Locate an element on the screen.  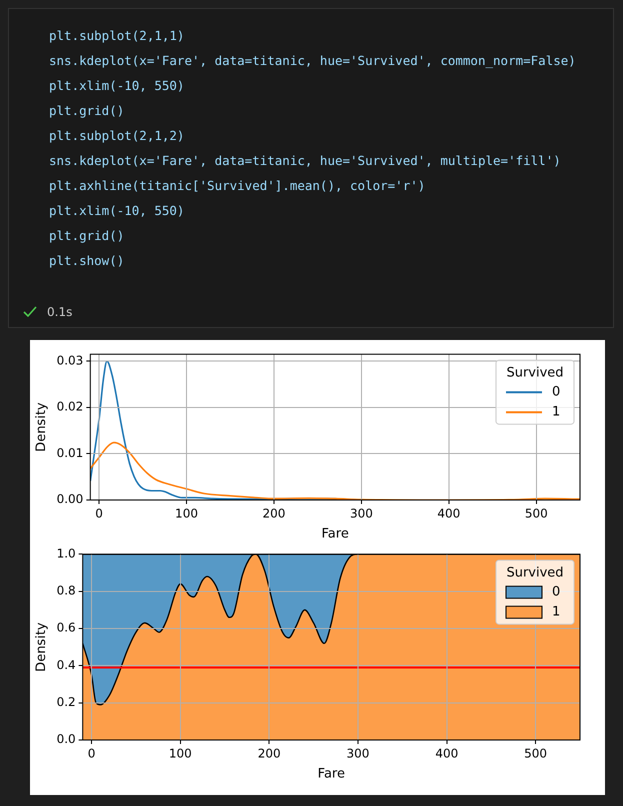
y-tick-label: 0.01 is located at coordinates (70, 453).